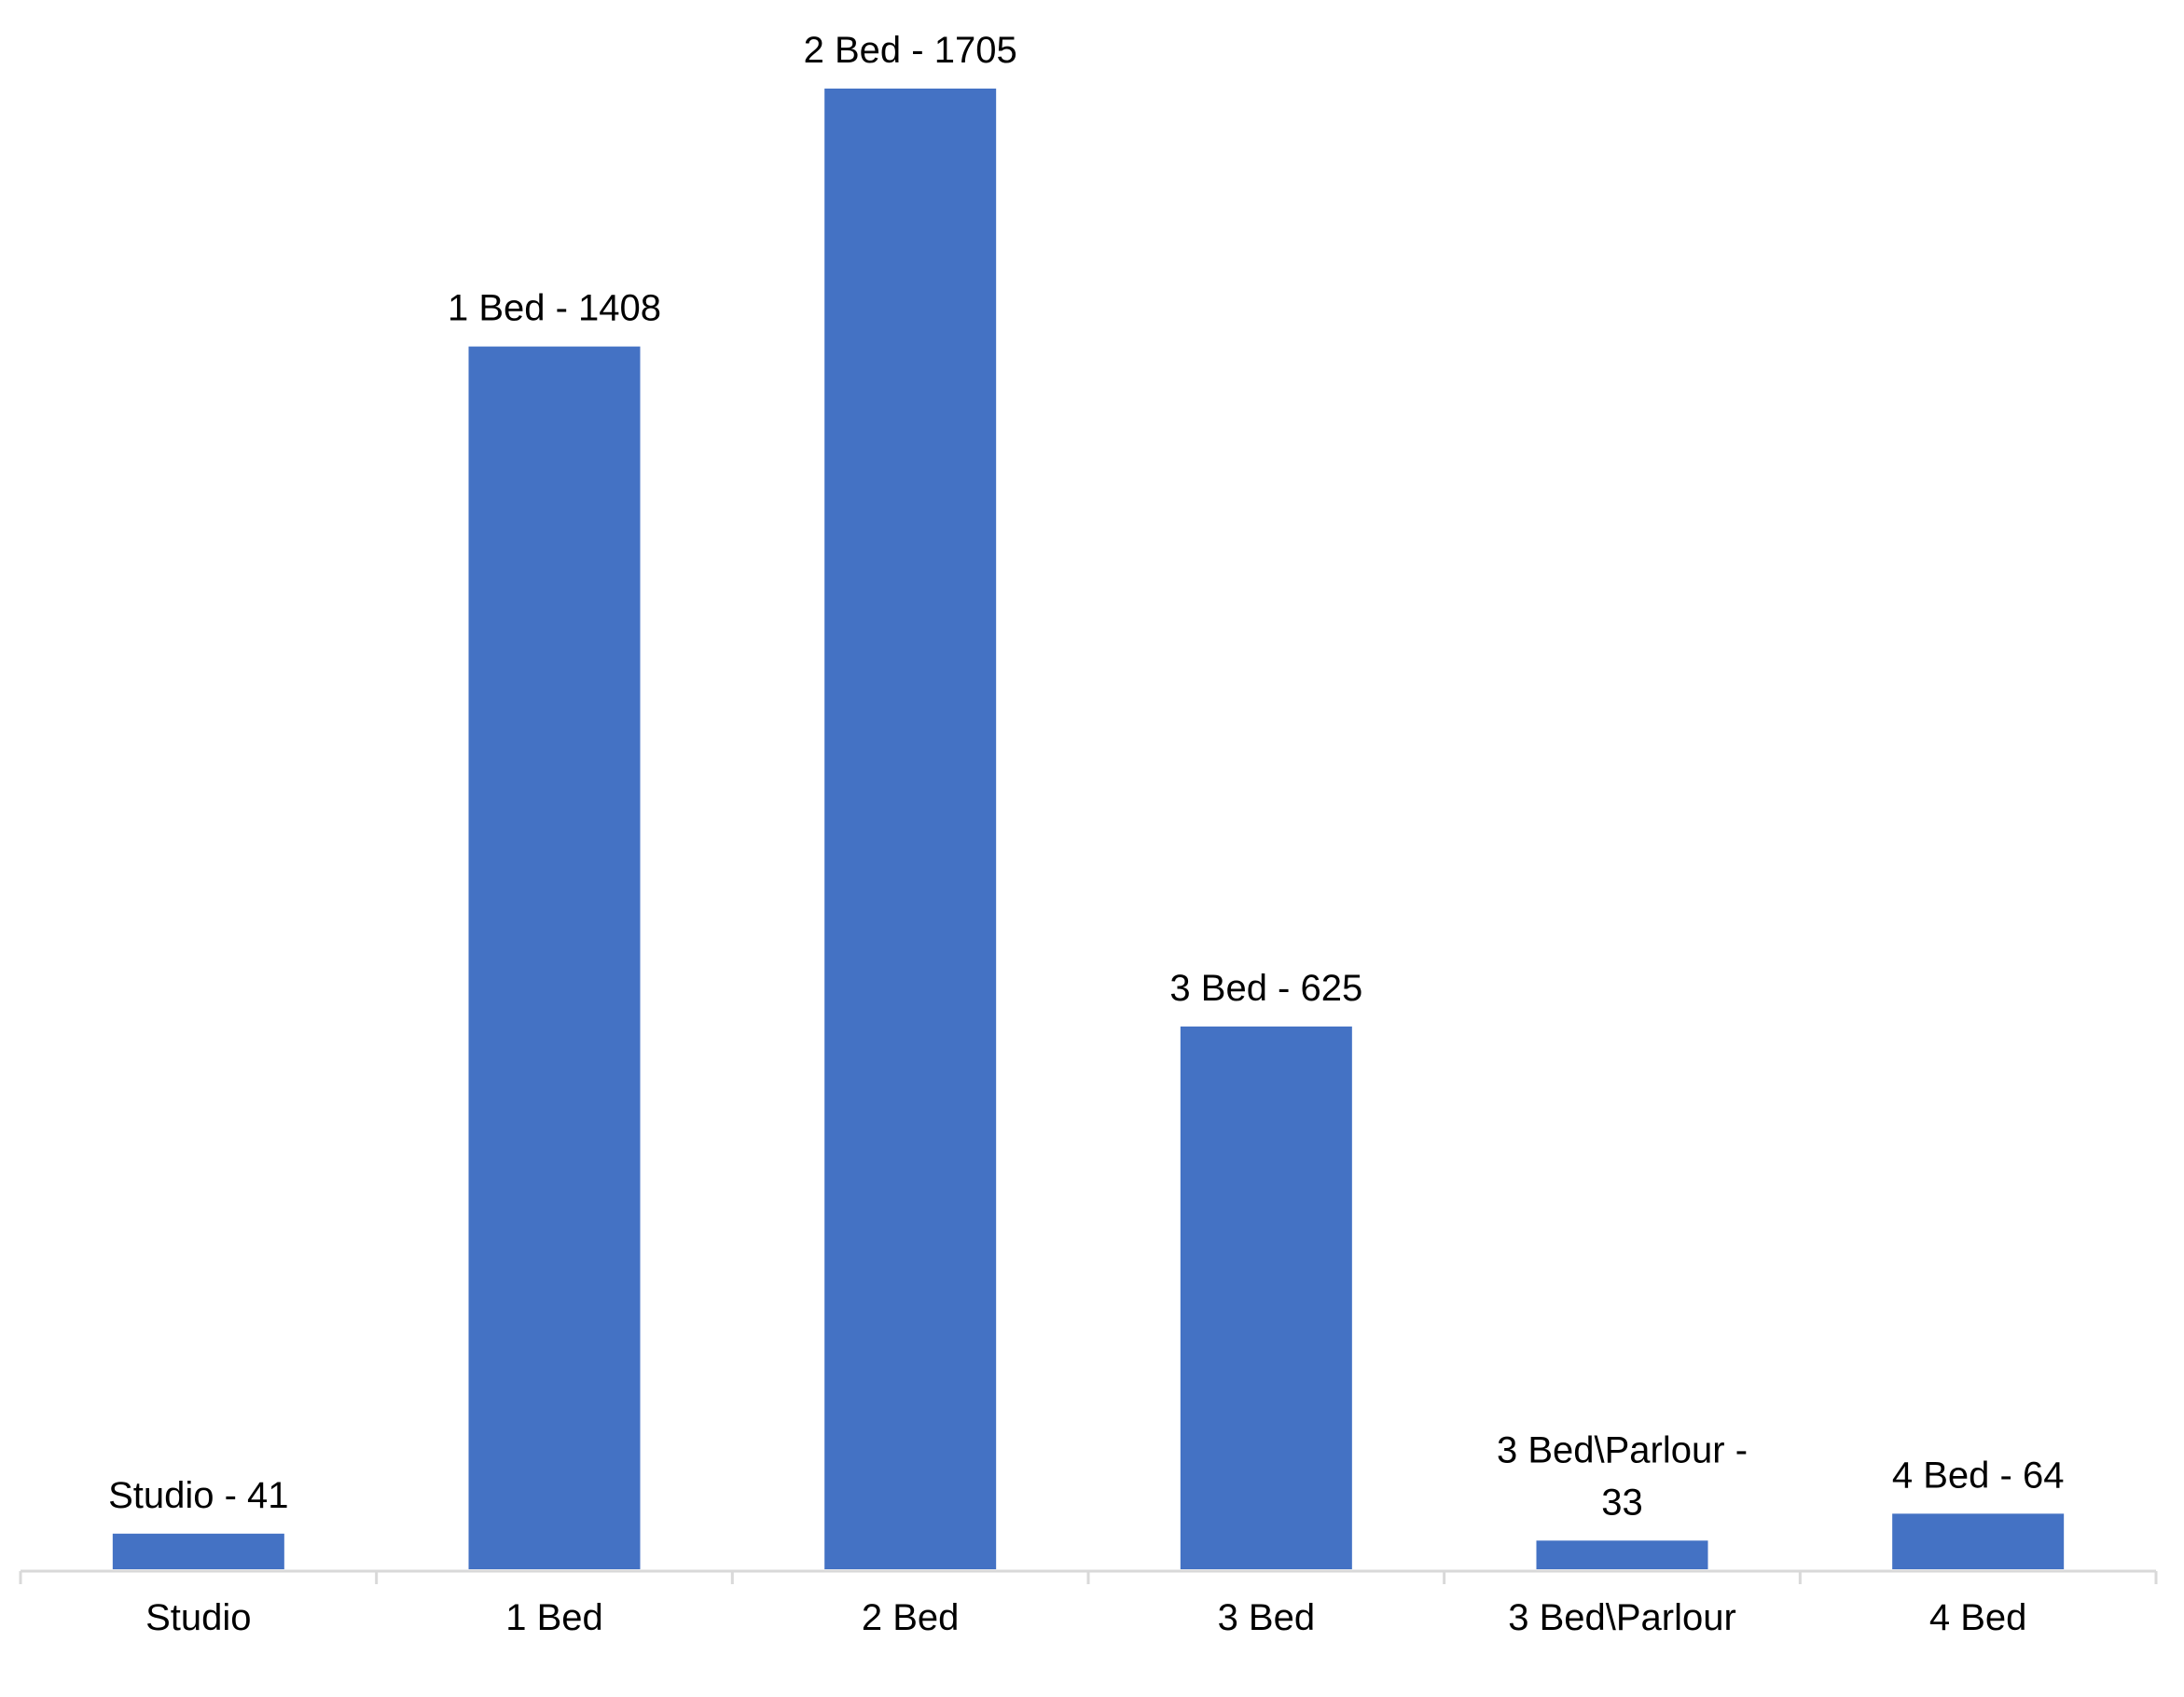  What do you see at coordinates (554, 308) in the screenshot?
I see `data-label-1: 1 Bed - 1408` at bounding box center [554, 308].